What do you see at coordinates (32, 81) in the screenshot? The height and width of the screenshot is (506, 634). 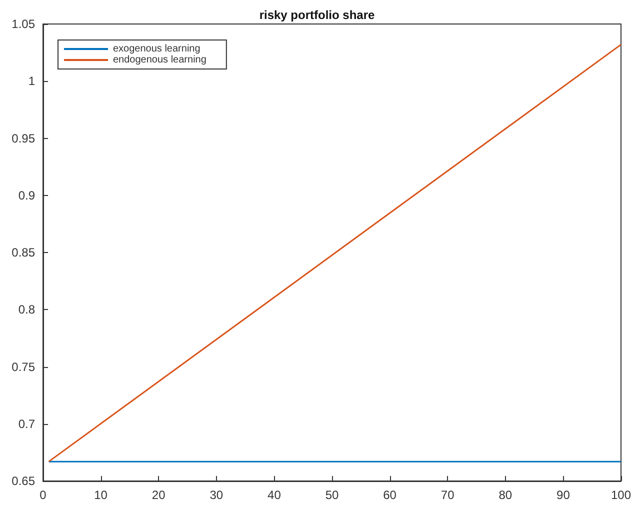 I see `y-tick-label: 1` at bounding box center [32, 81].